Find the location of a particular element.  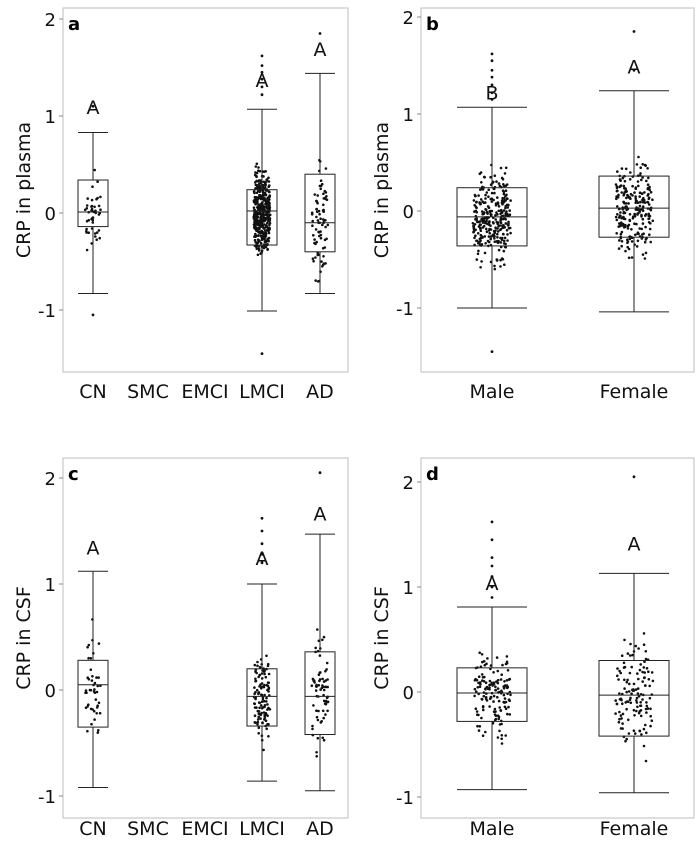

iqr-box is located at coordinates (93, 203).